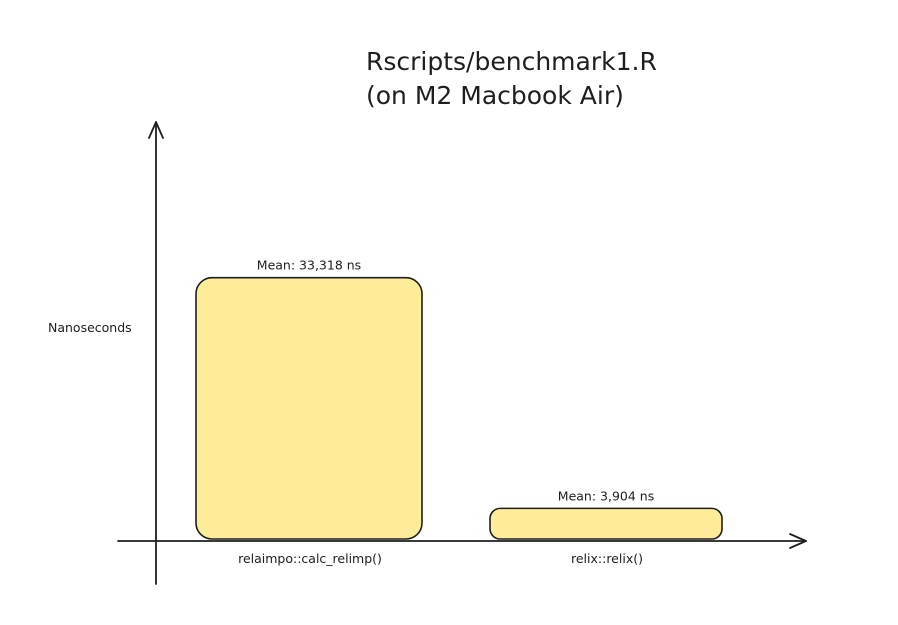 The image size is (898, 625). I want to click on data-label-2: Mean: 3,904 ns, so click(606, 495).